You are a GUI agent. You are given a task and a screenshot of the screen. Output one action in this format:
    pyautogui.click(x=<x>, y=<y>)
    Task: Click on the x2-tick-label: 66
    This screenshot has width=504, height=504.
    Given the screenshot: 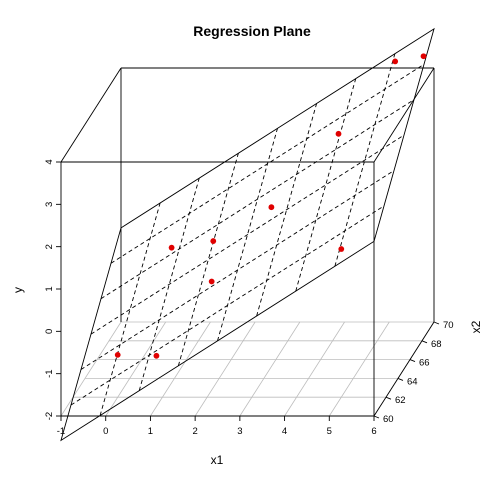 What is the action you would take?
    pyautogui.click(x=424, y=363)
    